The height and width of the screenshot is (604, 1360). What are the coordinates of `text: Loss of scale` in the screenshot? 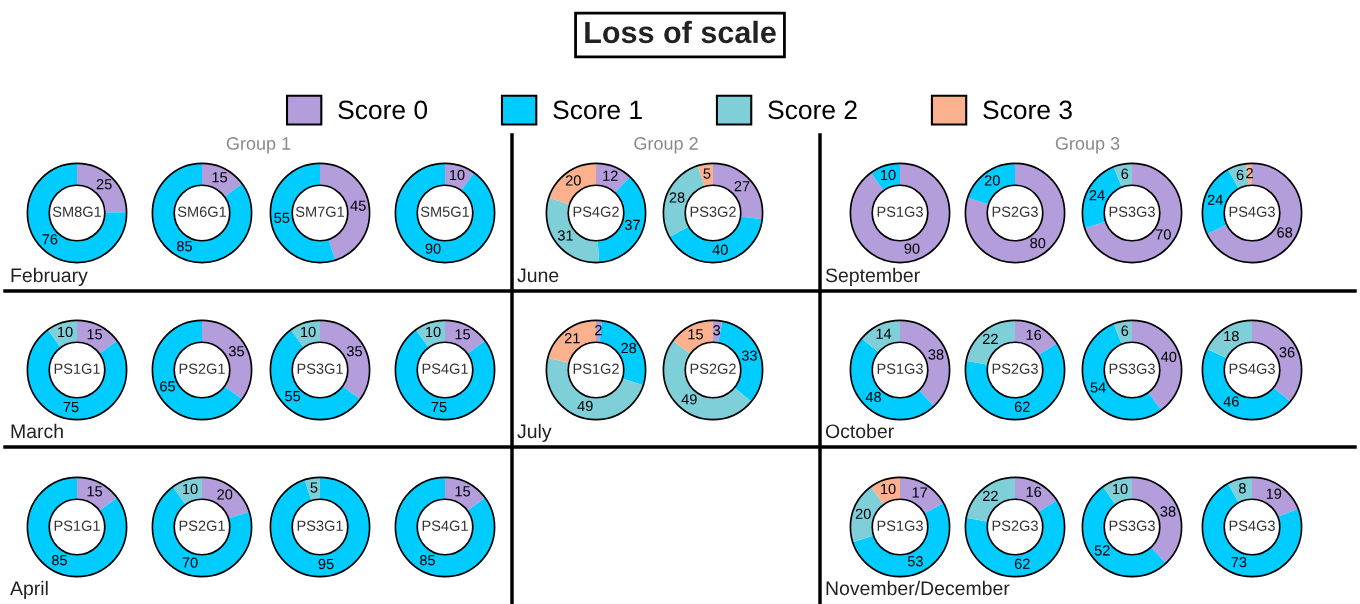 It's located at (680, 32).